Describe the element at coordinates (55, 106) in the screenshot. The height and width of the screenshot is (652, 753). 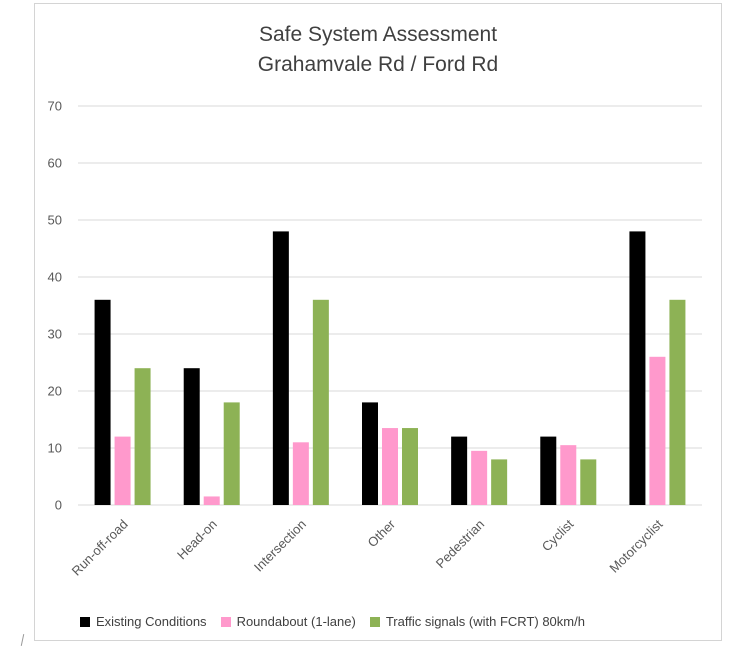
I see `y-tick-label: 70` at that location.